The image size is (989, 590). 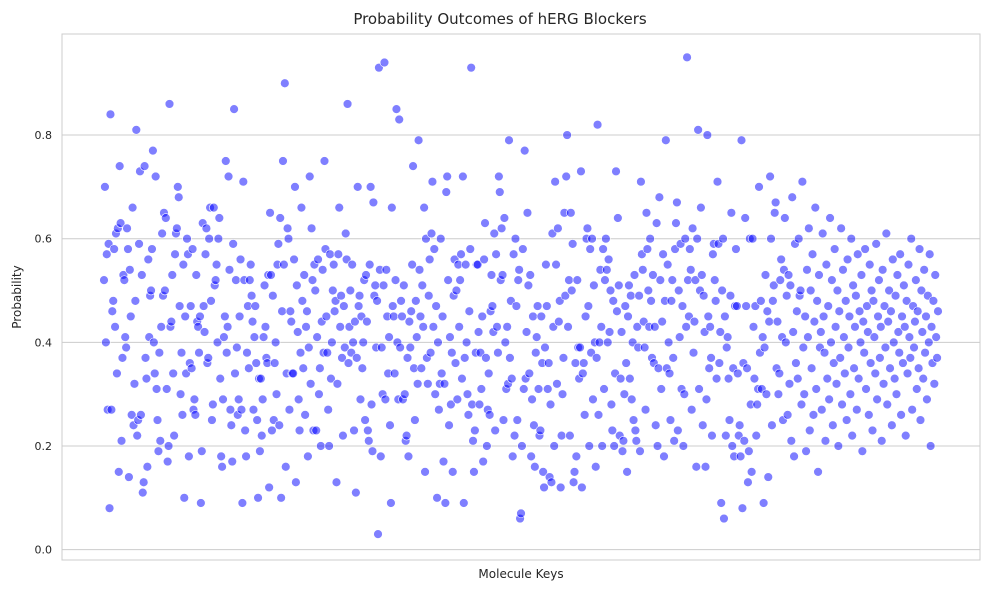 I want to click on y-axis-ticks: 0.0 0.2 0.4 0.6 0.8, so click(x=44, y=343).